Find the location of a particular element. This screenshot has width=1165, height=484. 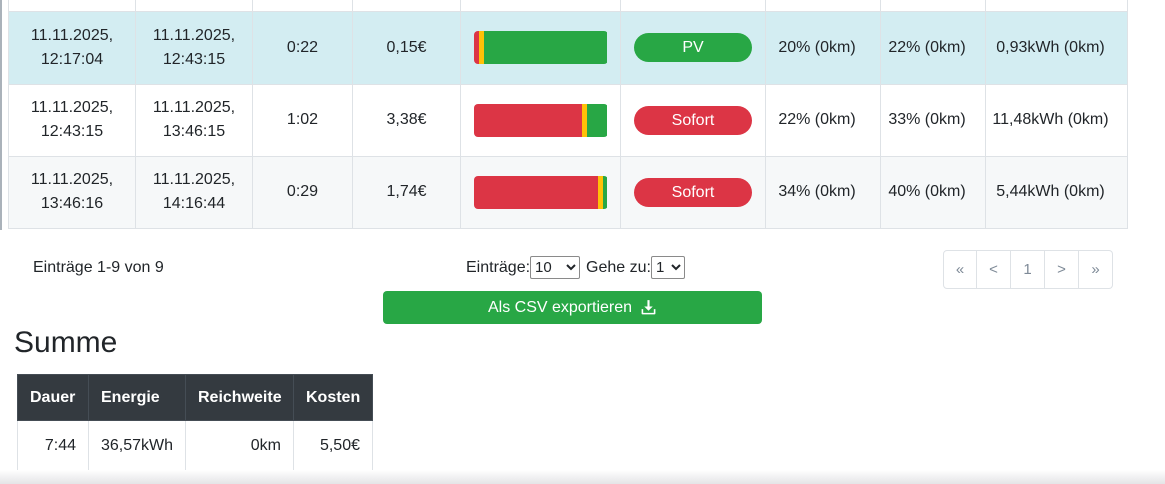

goto-page-label: Gehe zu: is located at coordinates (618, 267).